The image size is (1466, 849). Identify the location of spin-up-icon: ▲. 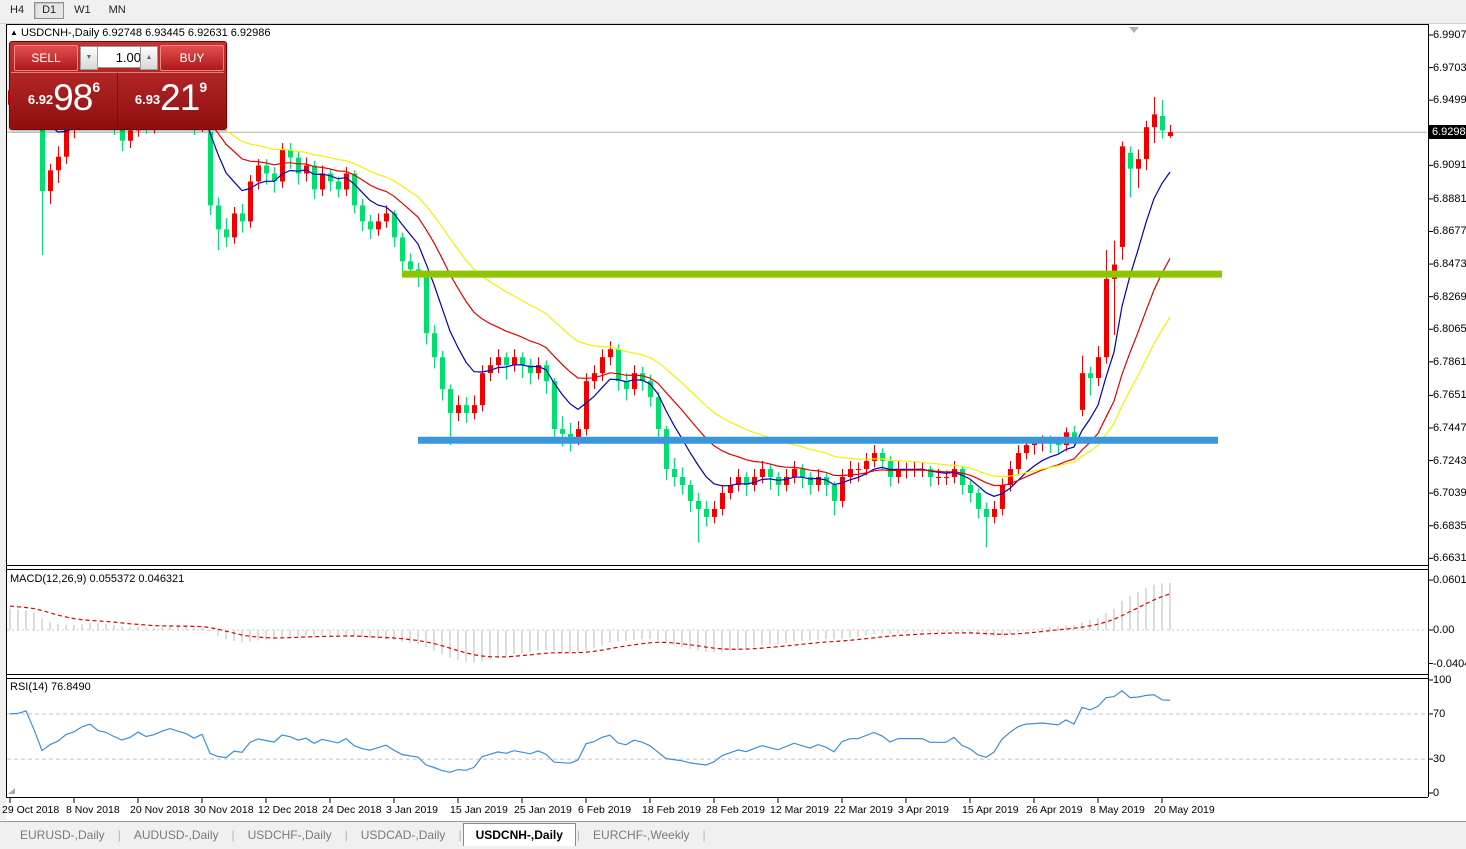
(149, 57).